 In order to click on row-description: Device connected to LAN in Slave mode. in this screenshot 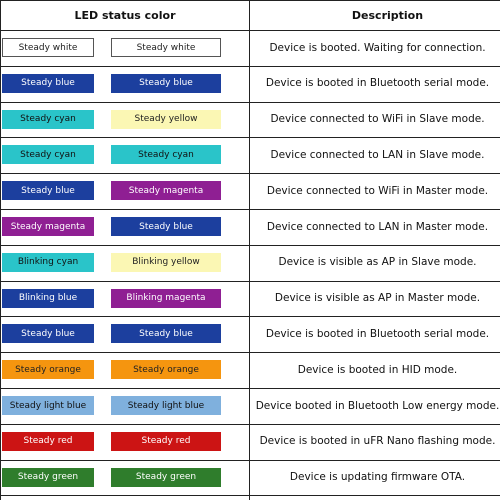, I will do `click(377, 154)`.